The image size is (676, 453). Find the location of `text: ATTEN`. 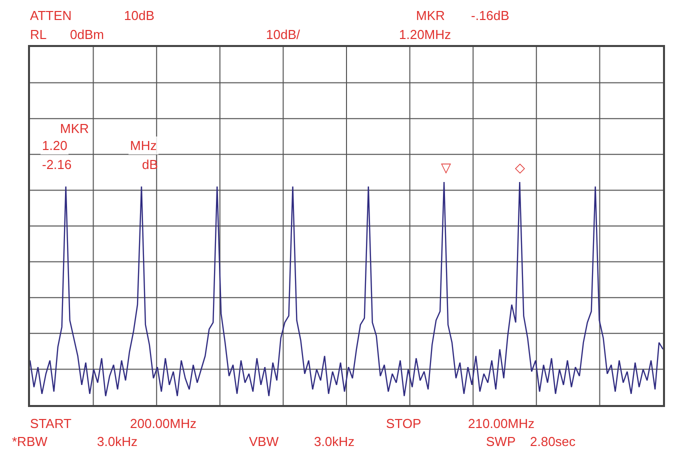

text: ATTEN is located at coordinates (51, 15).